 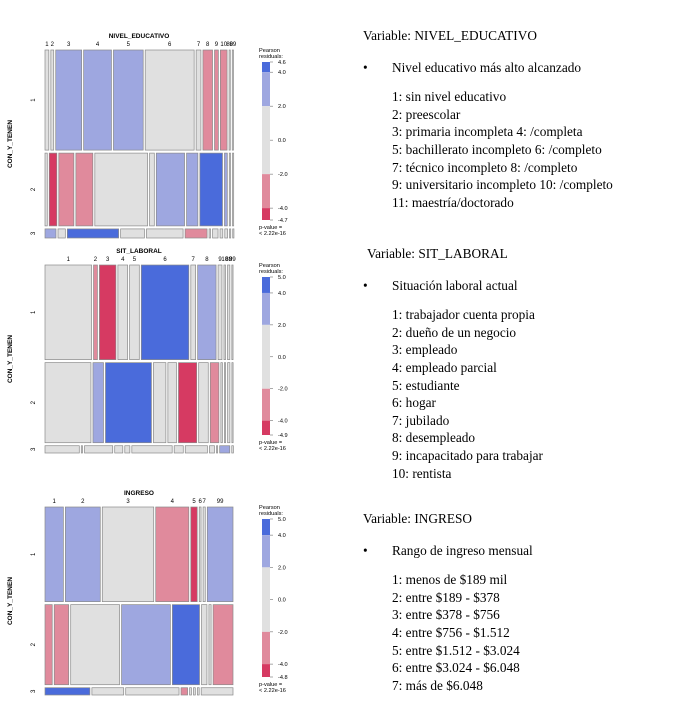 What do you see at coordinates (34, 691) in the screenshot?
I see `y-tick-label: 3` at bounding box center [34, 691].